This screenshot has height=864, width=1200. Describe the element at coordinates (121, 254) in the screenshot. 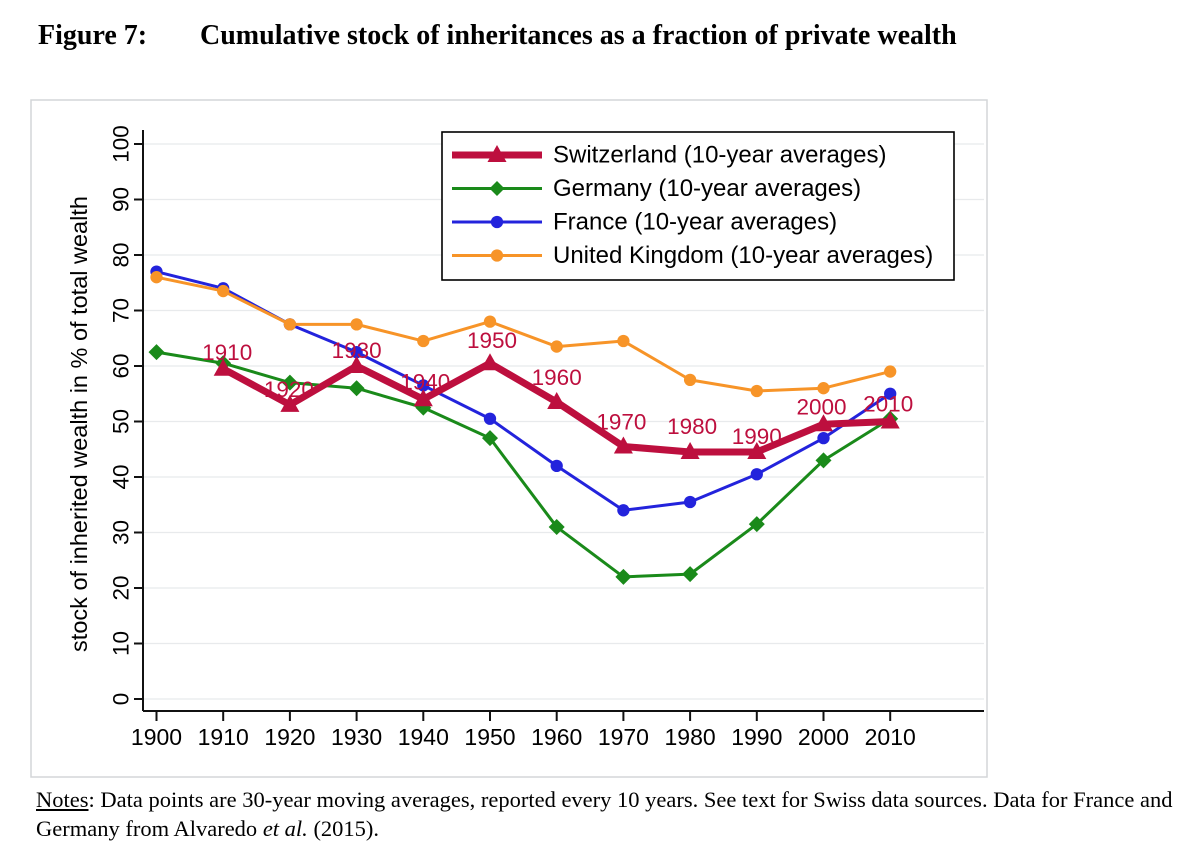

I see `y-tick-label: 80` at that location.